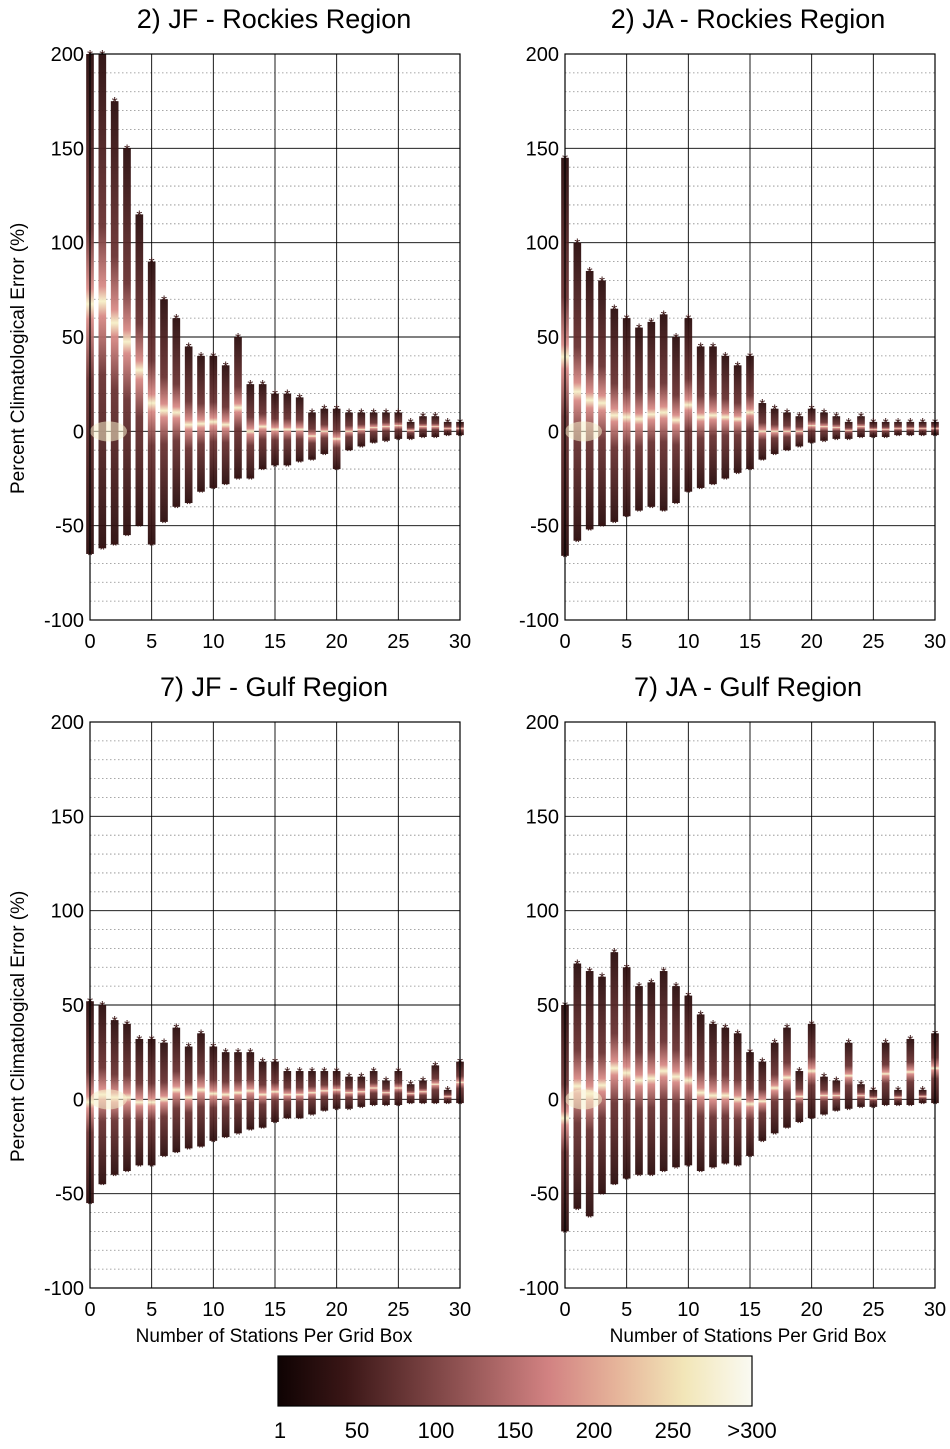 The image size is (950, 1449). Describe the element at coordinates (542, 244) in the screenshot. I see `y-tick-label: 100` at that location.